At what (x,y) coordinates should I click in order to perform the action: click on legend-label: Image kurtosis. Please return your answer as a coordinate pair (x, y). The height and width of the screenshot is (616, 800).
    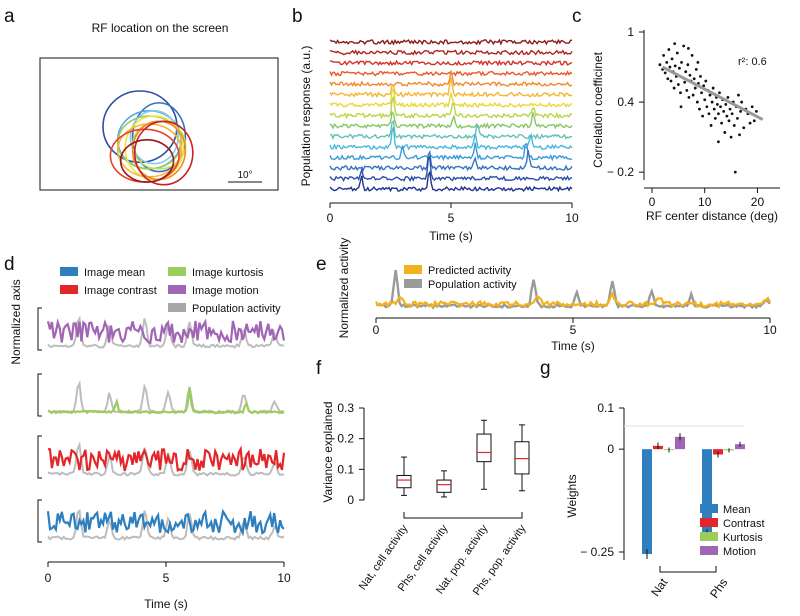
    Looking at the image, I should click on (228, 273).